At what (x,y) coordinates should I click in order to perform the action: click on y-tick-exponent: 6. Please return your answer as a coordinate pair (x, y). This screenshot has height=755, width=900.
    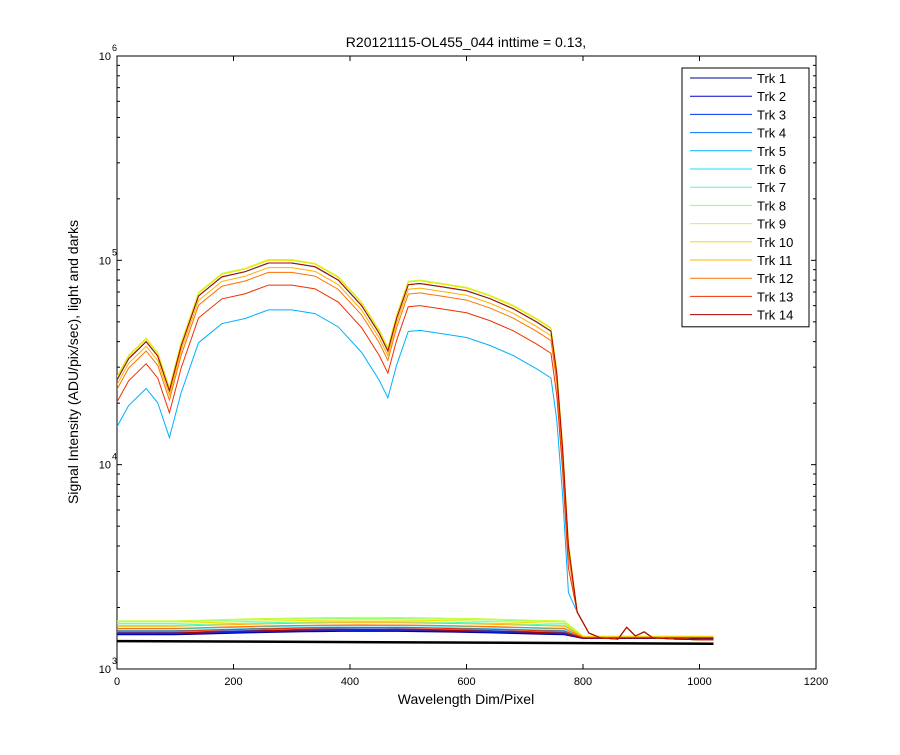
    Looking at the image, I should click on (114, 48).